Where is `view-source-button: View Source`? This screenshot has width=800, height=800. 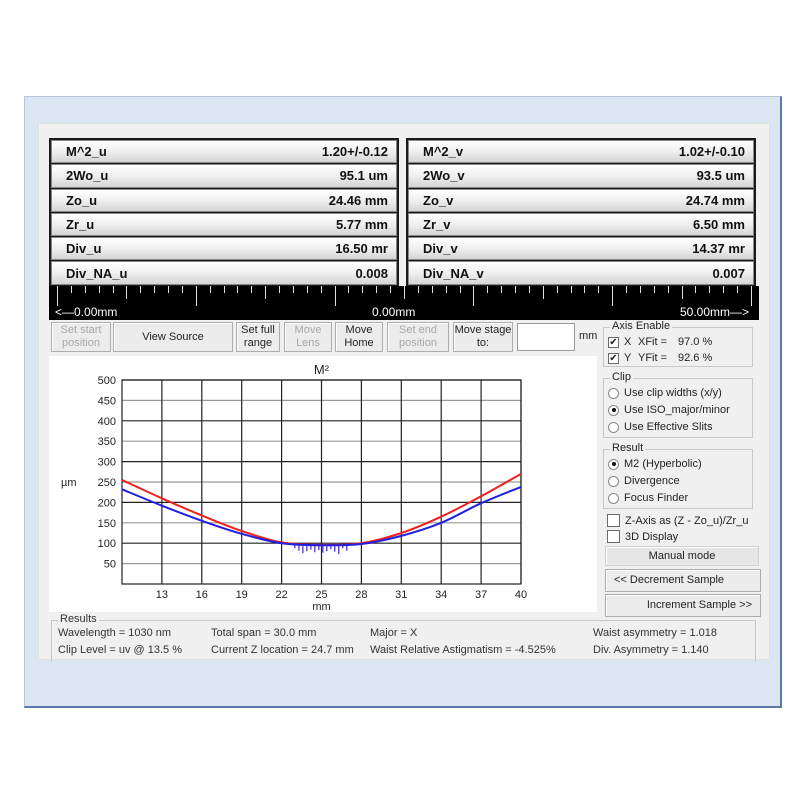
view-source-button: View Source is located at coordinates (173, 337).